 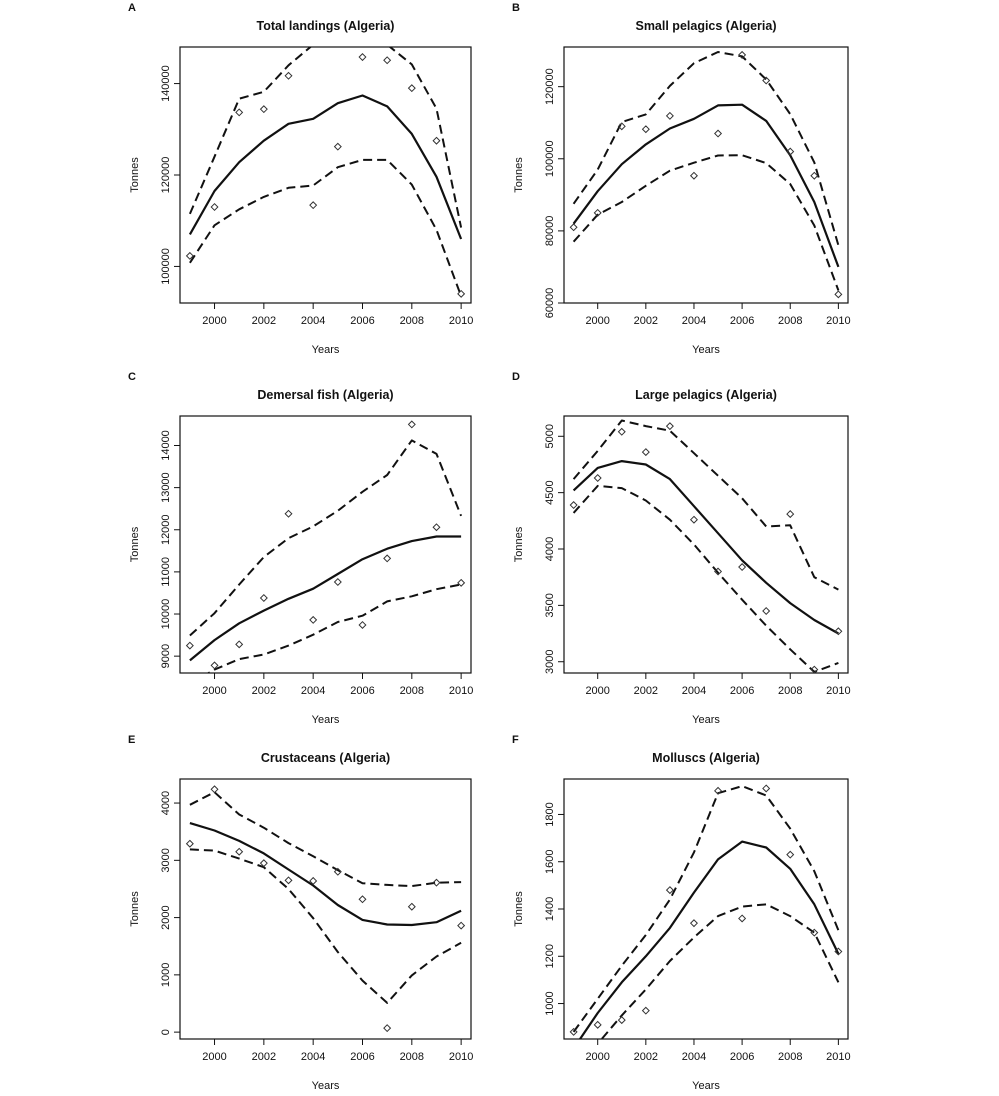 What do you see at coordinates (550, 956) in the screenshot?
I see `y-tick-label: 1200` at bounding box center [550, 956].